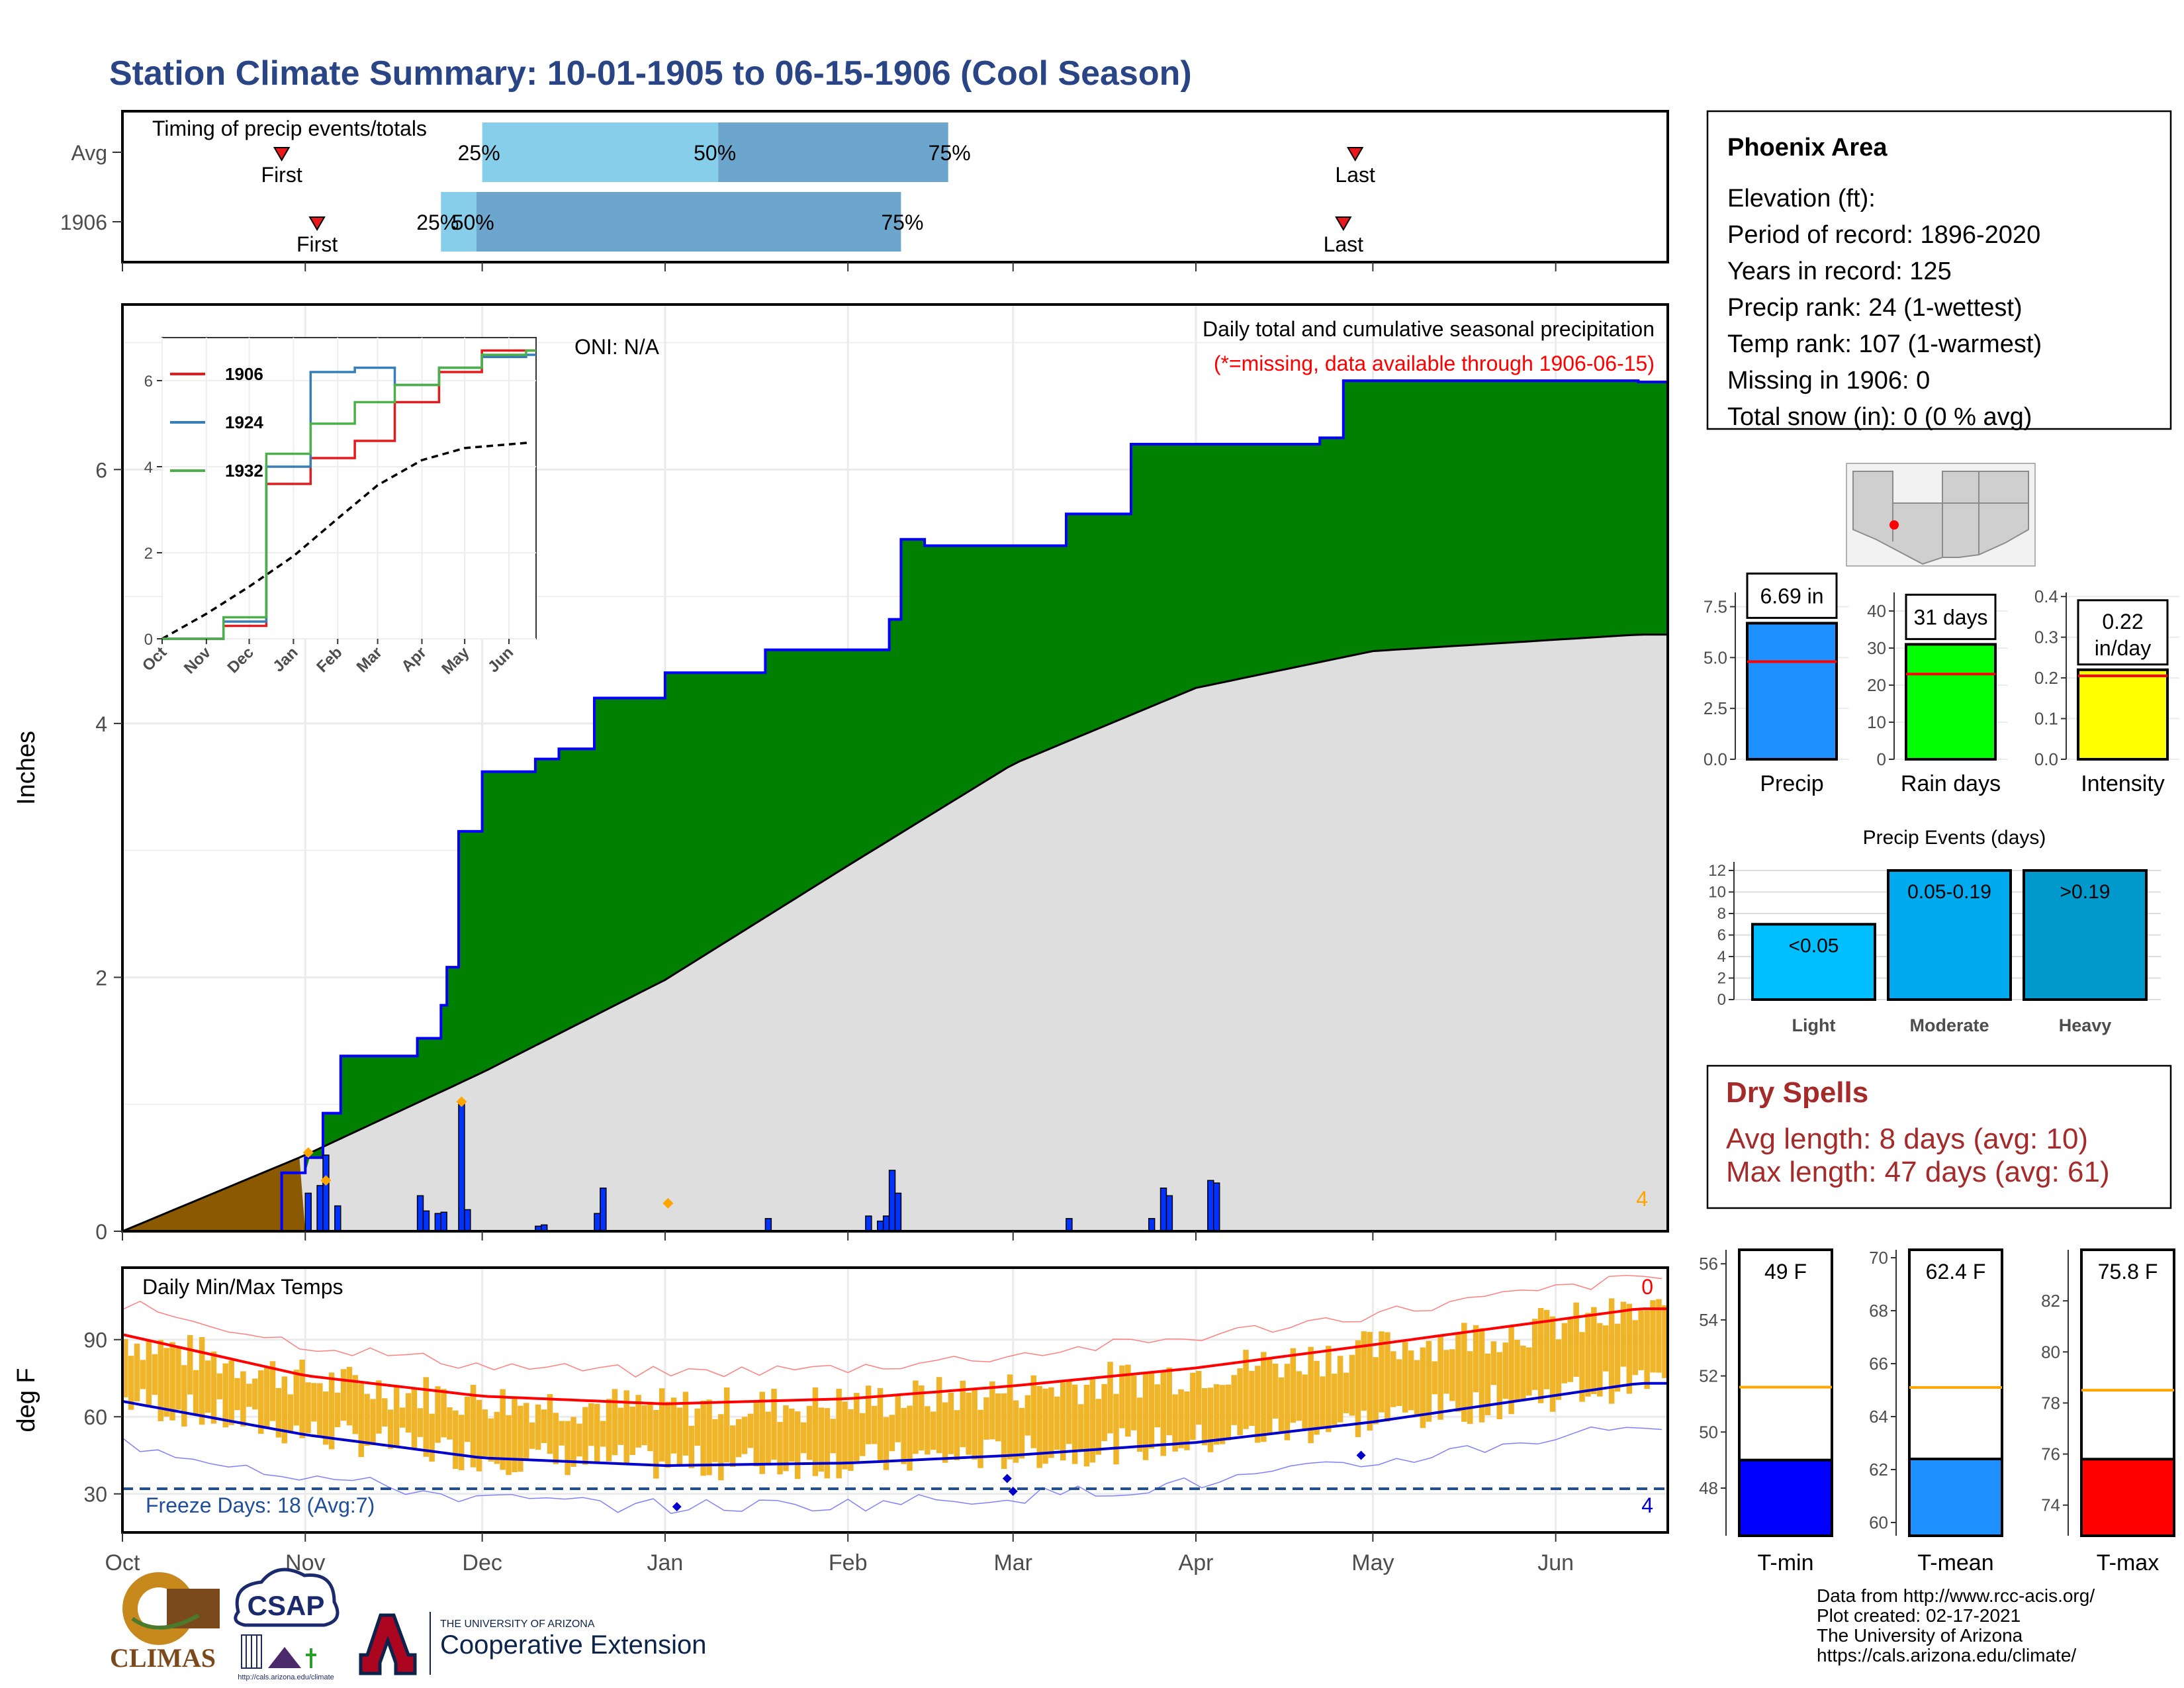 The image size is (2184, 1688). Describe the element at coordinates (349, 494) in the screenshot. I see `inset-series-1932` at that location.